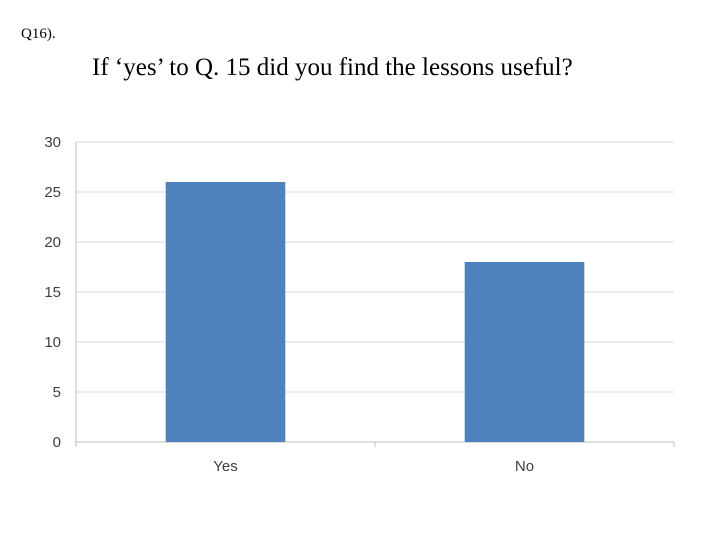 This screenshot has height=540, width=720. Describe the element at coordinates (52, 342) in the screenshot. I see `y-tick-label-10: 10` at that location.